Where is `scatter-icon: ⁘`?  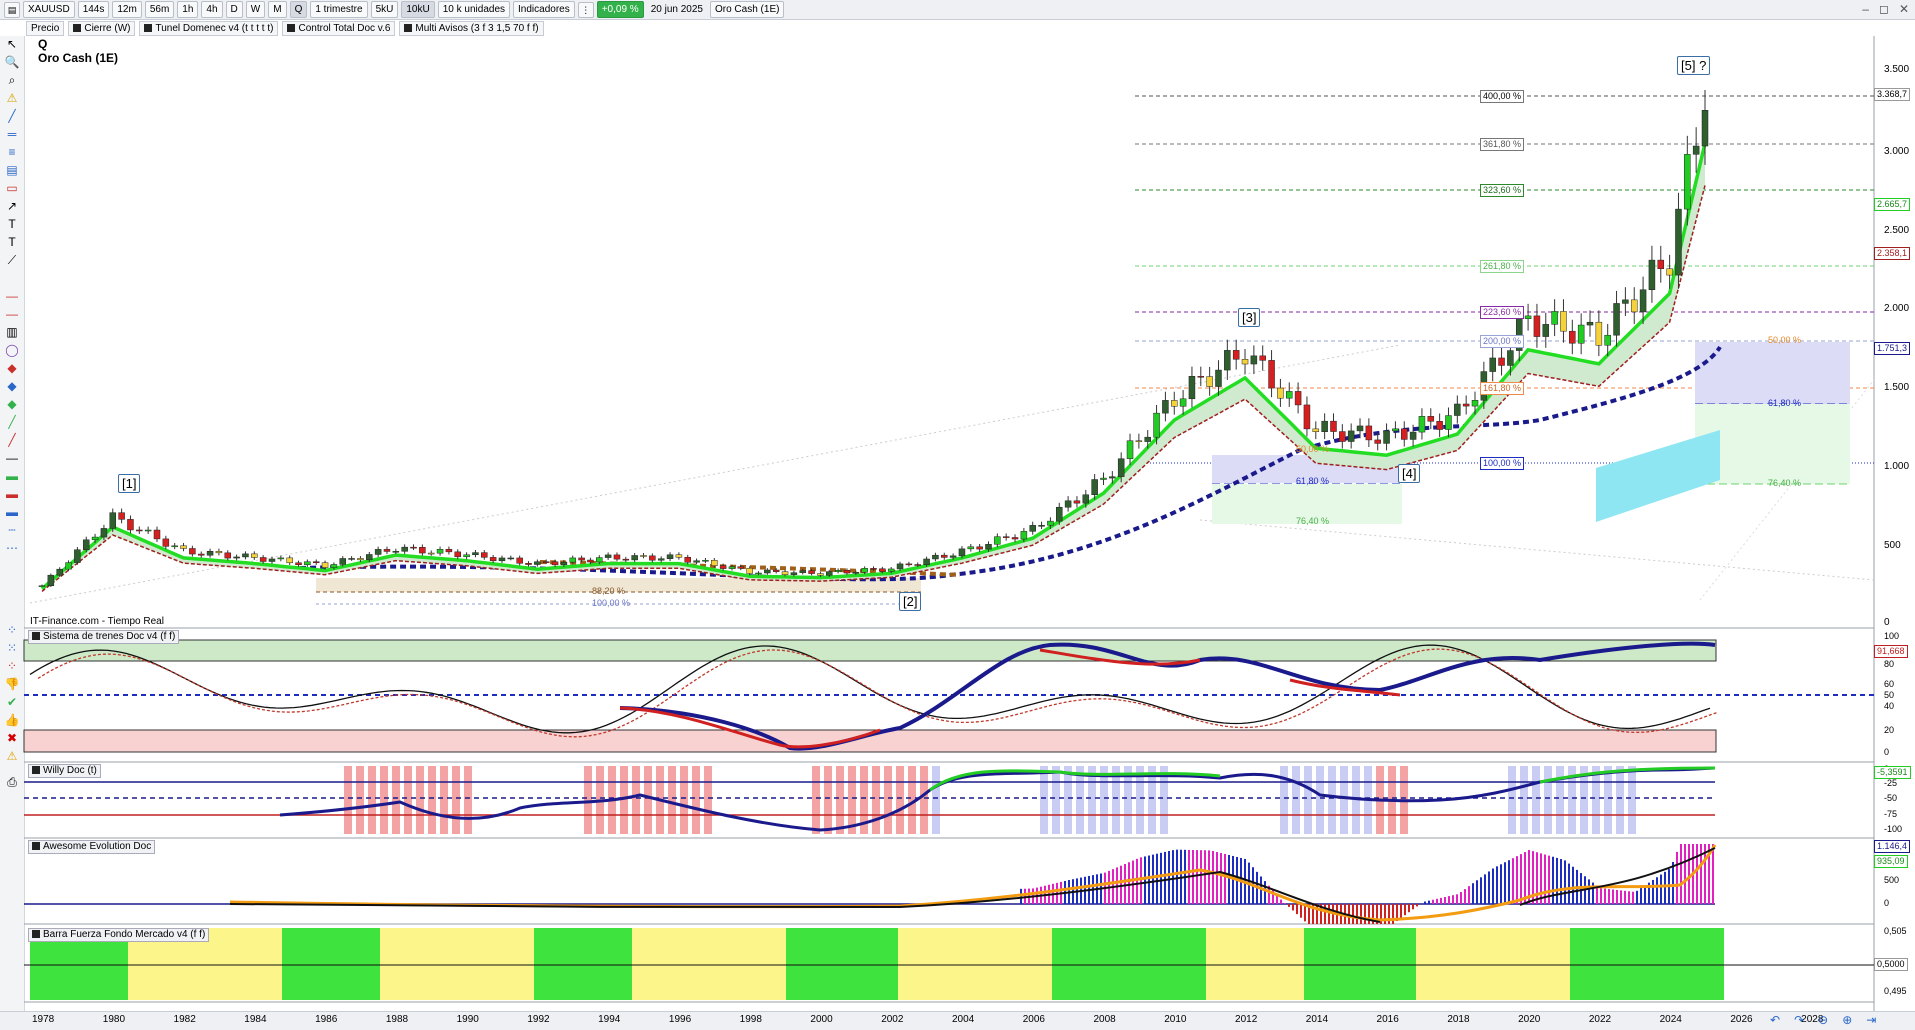 scatter-icon: ⁘ is located at coordinates (12, 630).